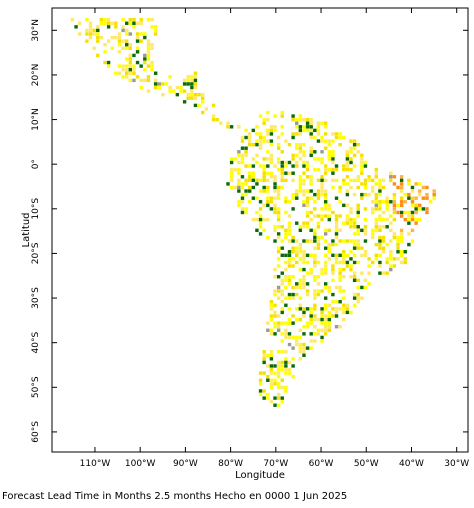 The width and height of the screenshot is (474, 508). Describe the element at coordinates (36, 209) in the screenshot. I see `y-tick-label: 10°S` at that location.